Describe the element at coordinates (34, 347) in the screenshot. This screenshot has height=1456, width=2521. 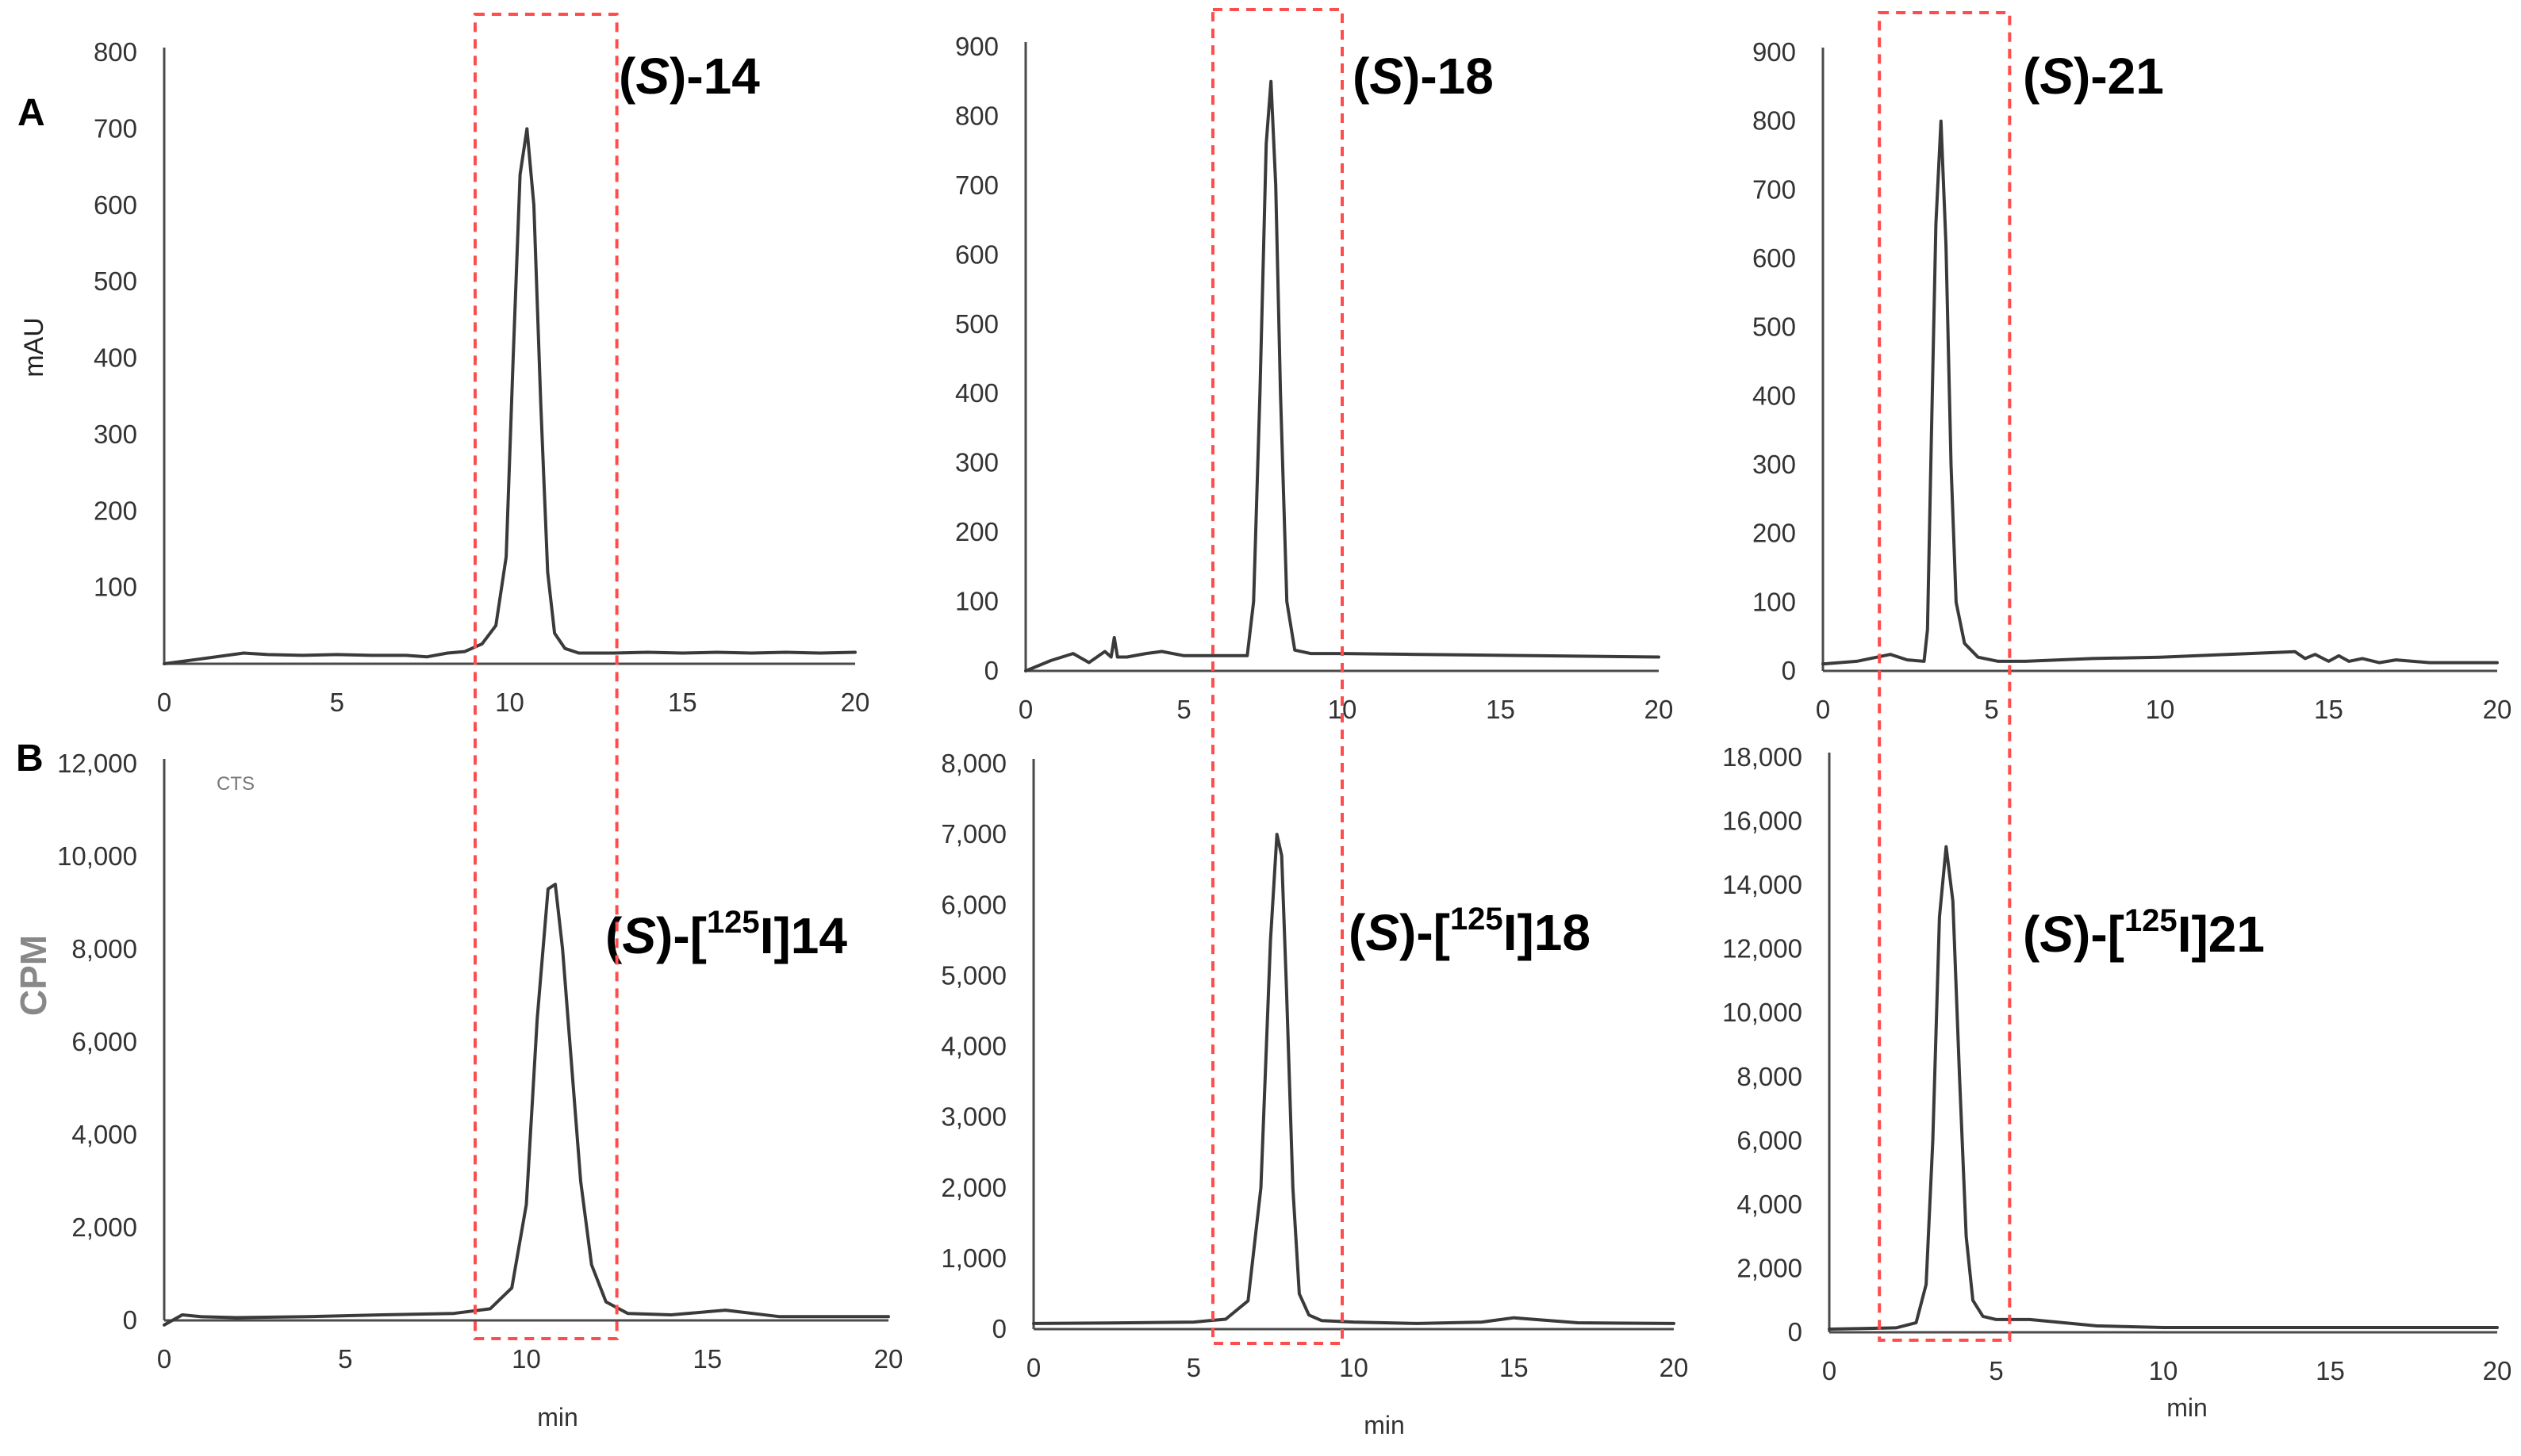
I see `y-axis-title-a: mAU` at that location.